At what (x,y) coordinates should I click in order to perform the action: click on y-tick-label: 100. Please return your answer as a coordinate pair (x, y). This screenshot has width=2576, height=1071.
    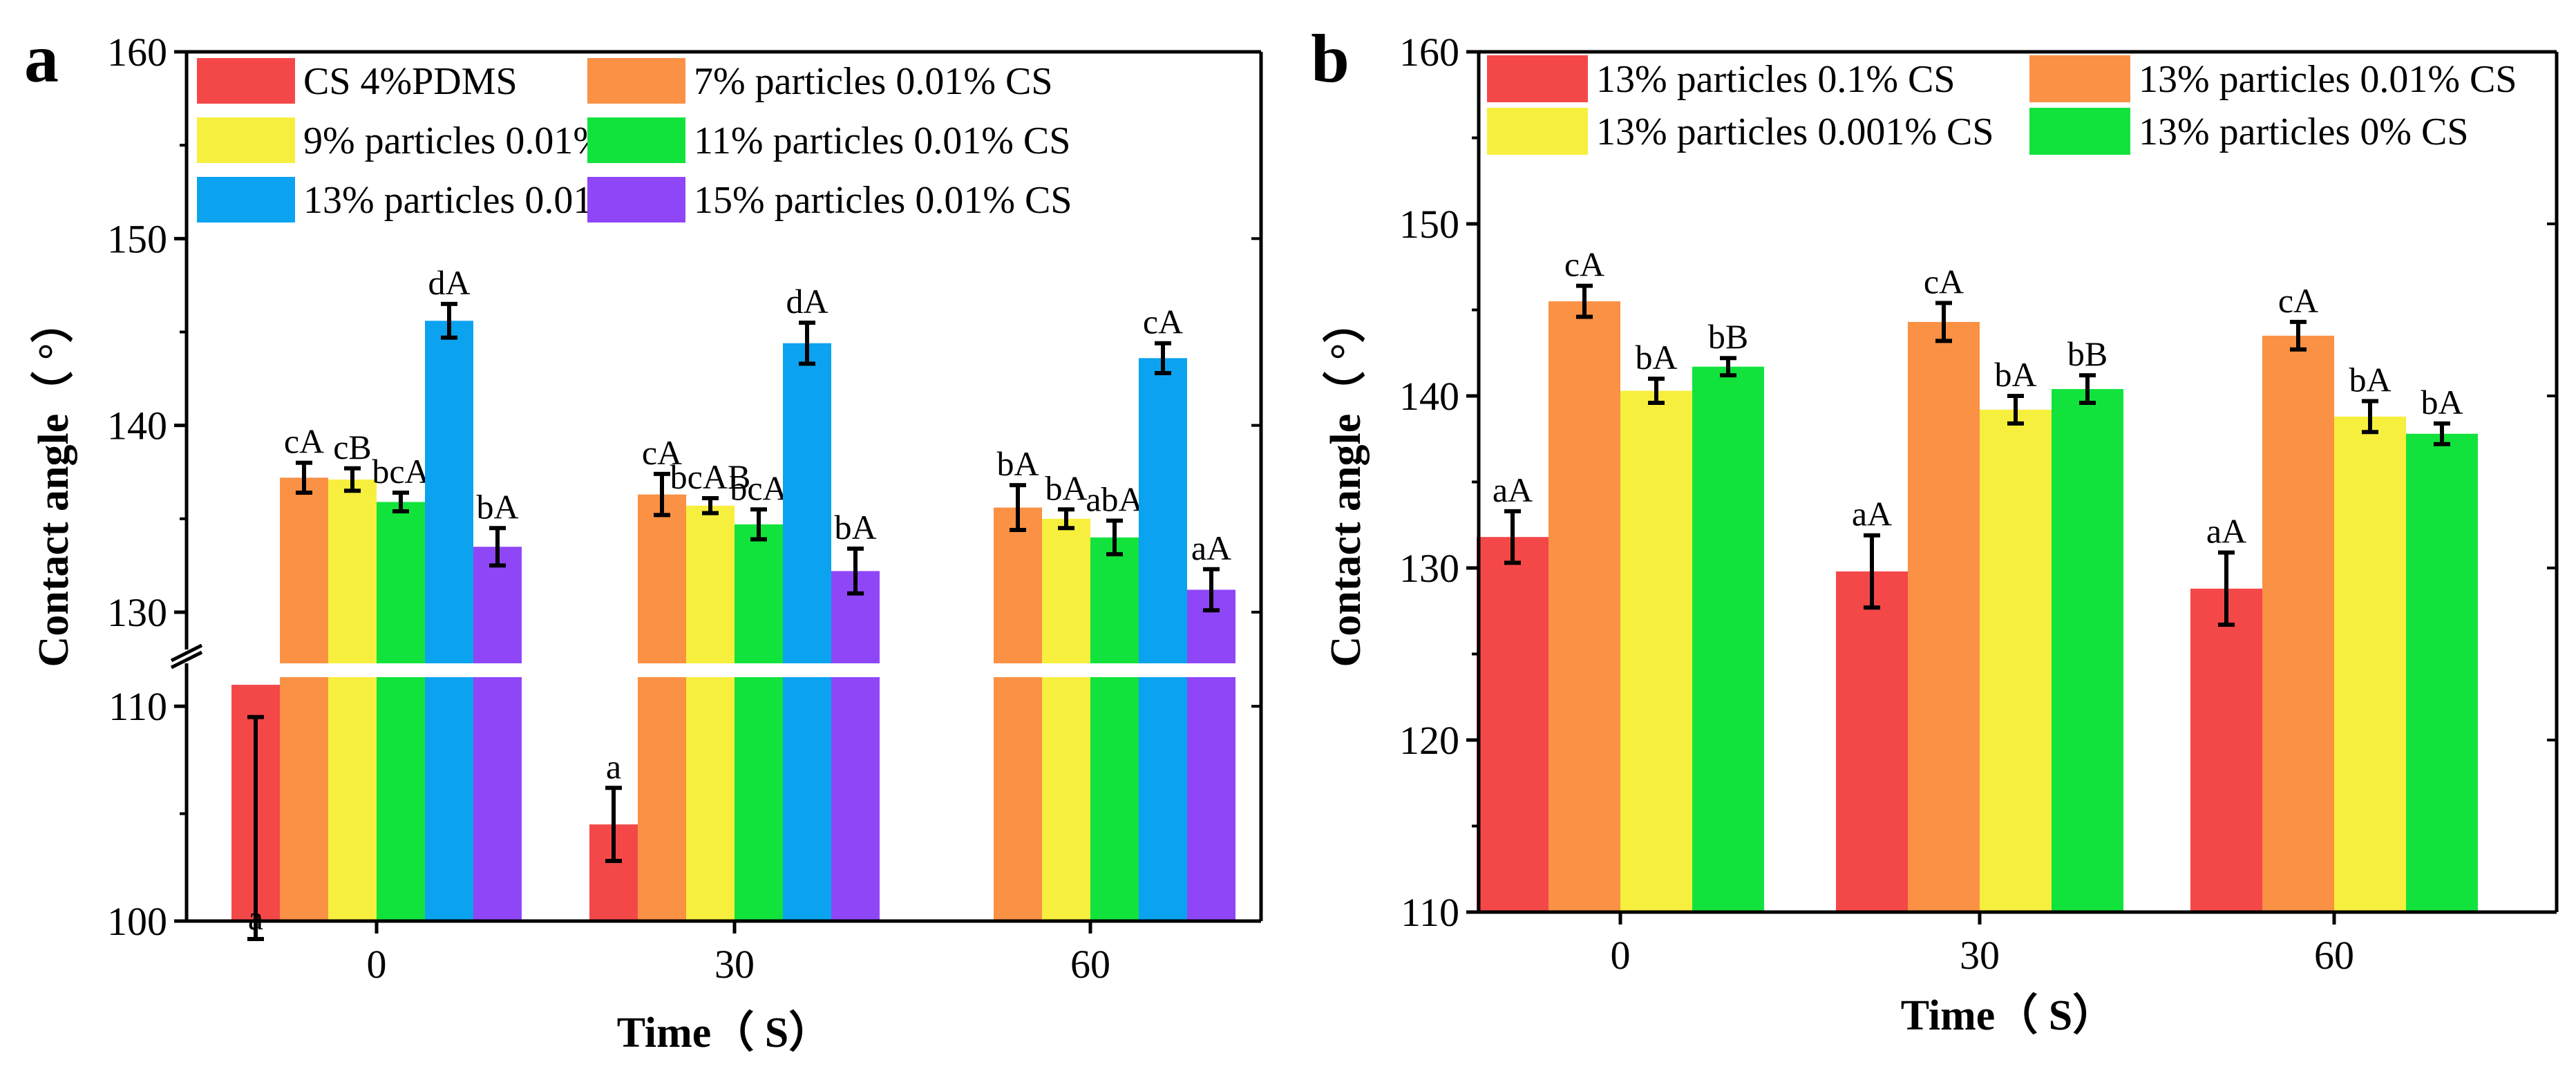
    Looking at the image, I should click on (137, 921).